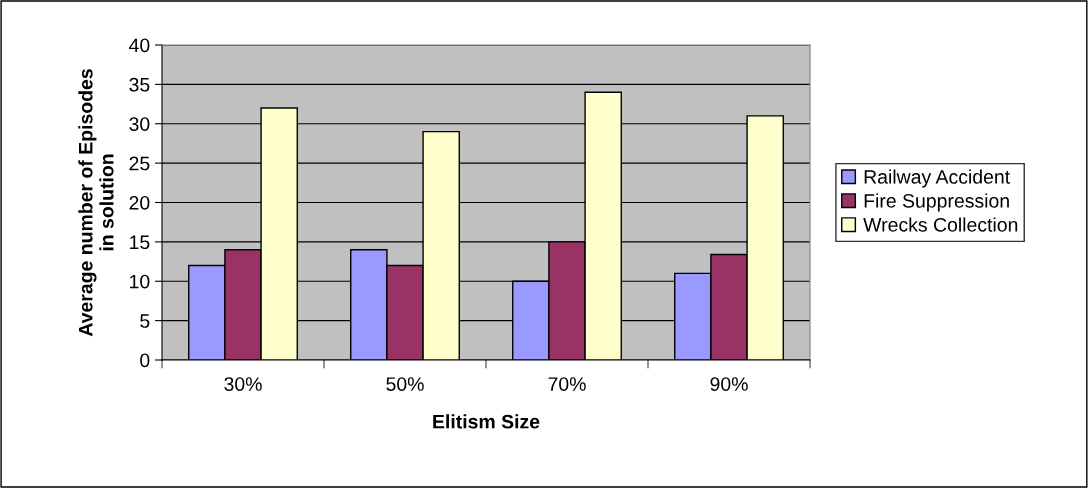  What do you see at coordinates (940, 224) in the screenshot?
I see `legend-label: Wrecks Collection` at bounding box center [940, 224].